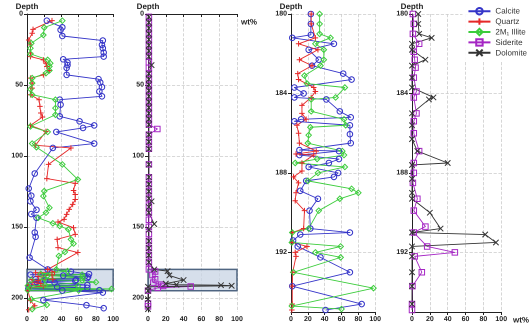 Image resolution: width=532 pixels, height=329 pixels. What do you see at coordinates (507, 21) in the screenshot?
I see `legend-label: Quartz` at bounding box center [507, 21].